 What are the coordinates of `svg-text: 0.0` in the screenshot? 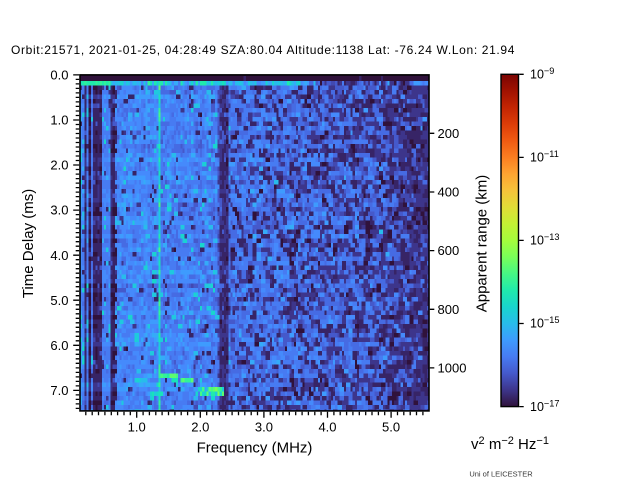 It's located at (59, 75).